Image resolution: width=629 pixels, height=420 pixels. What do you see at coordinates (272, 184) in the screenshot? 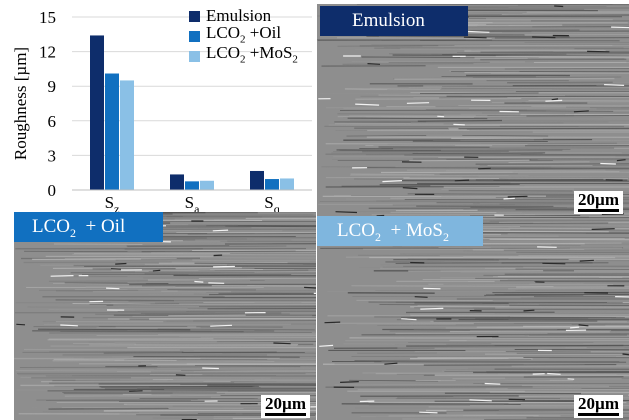
I see `bar-Sq-lco-oil` at bounding box center [272, 184].